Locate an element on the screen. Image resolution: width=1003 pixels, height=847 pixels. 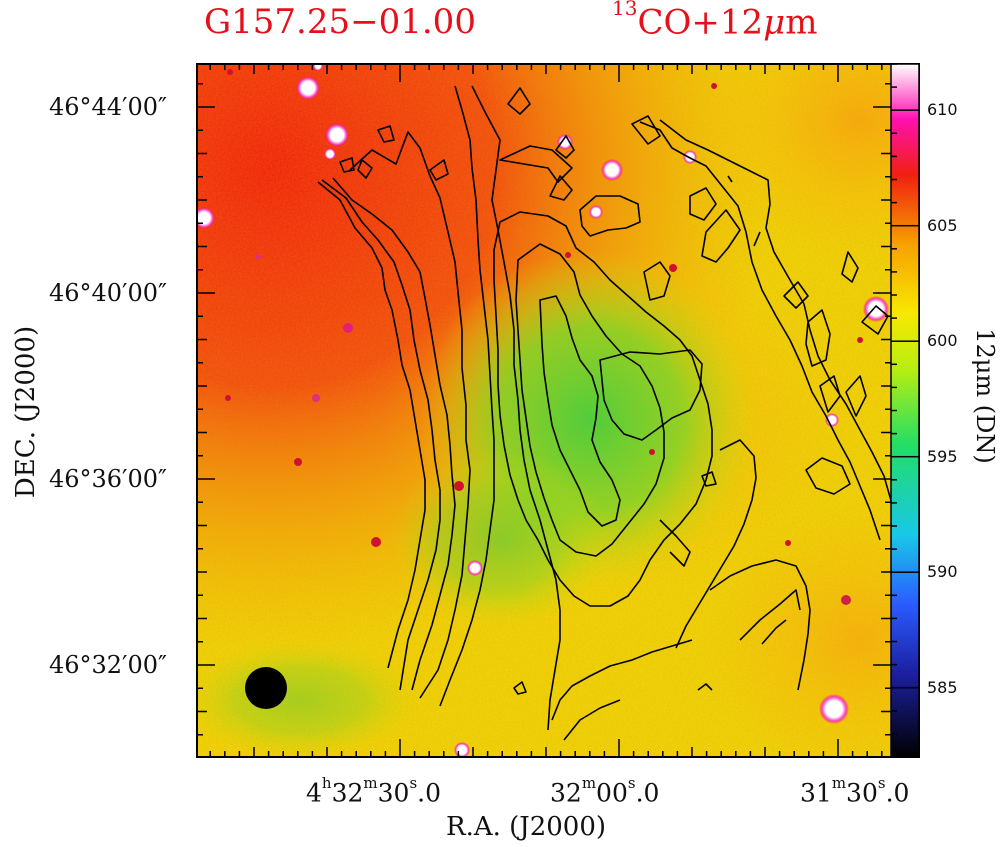
x-axis-title: R.A. (J2000) is located at coordinates (526, 827).